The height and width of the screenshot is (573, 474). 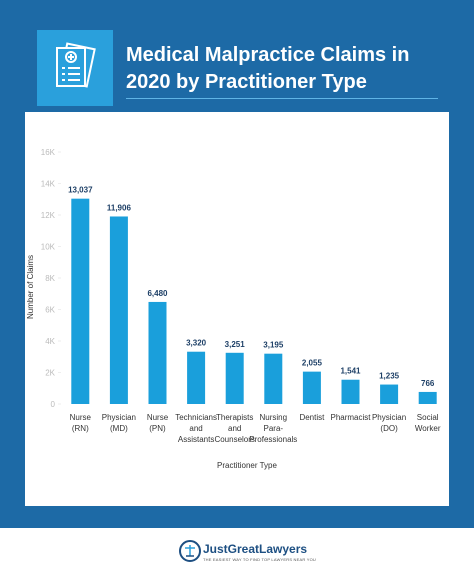 What do you see at coordinates (53, 404) in the screenshot?
I see `y-tick-label: 0` at bounding box center [53, 404].